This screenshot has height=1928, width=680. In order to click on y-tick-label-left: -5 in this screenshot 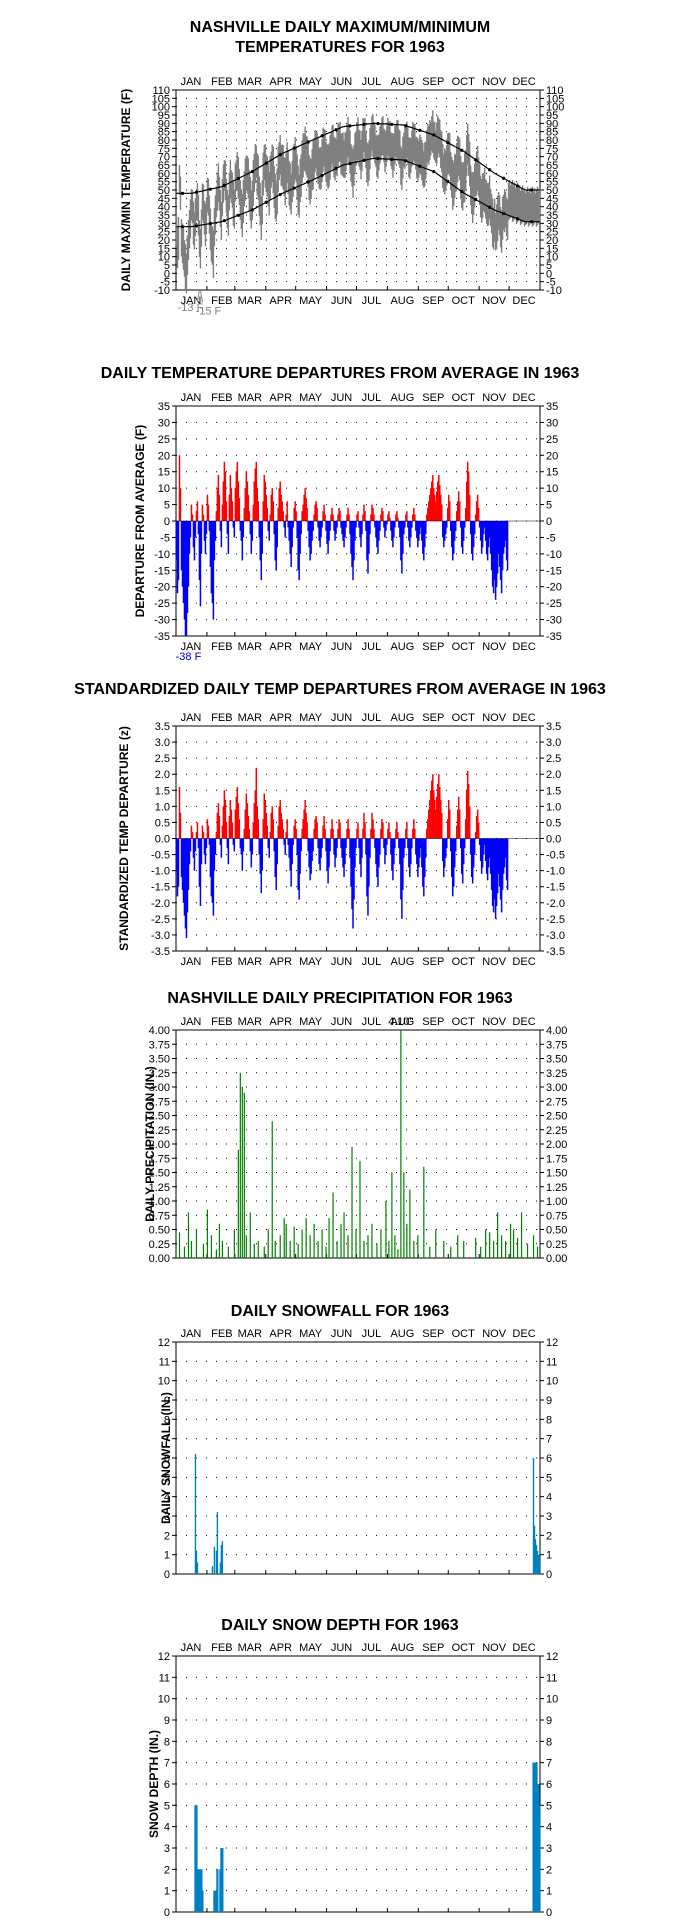, I will do `click(165, 283)`.